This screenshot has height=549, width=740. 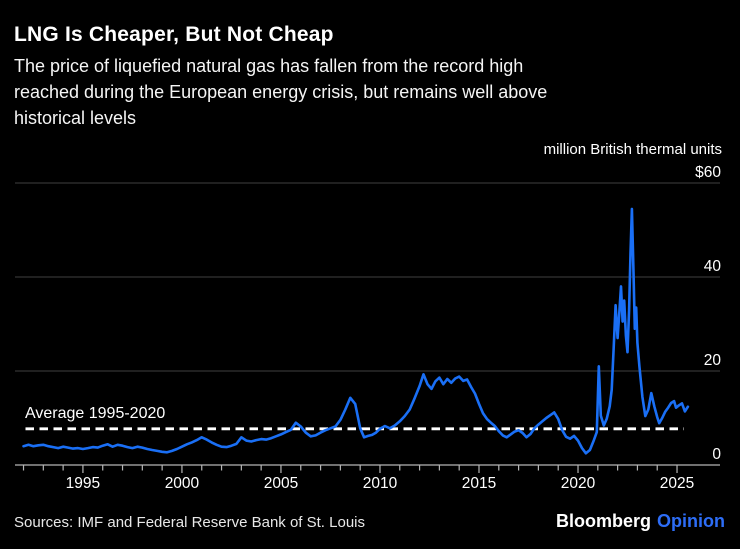 What do you see at coordinates (281, 483) in the screenshot?
I see `x-tick-label-2005: 2005` at bounding box center [281, 483].